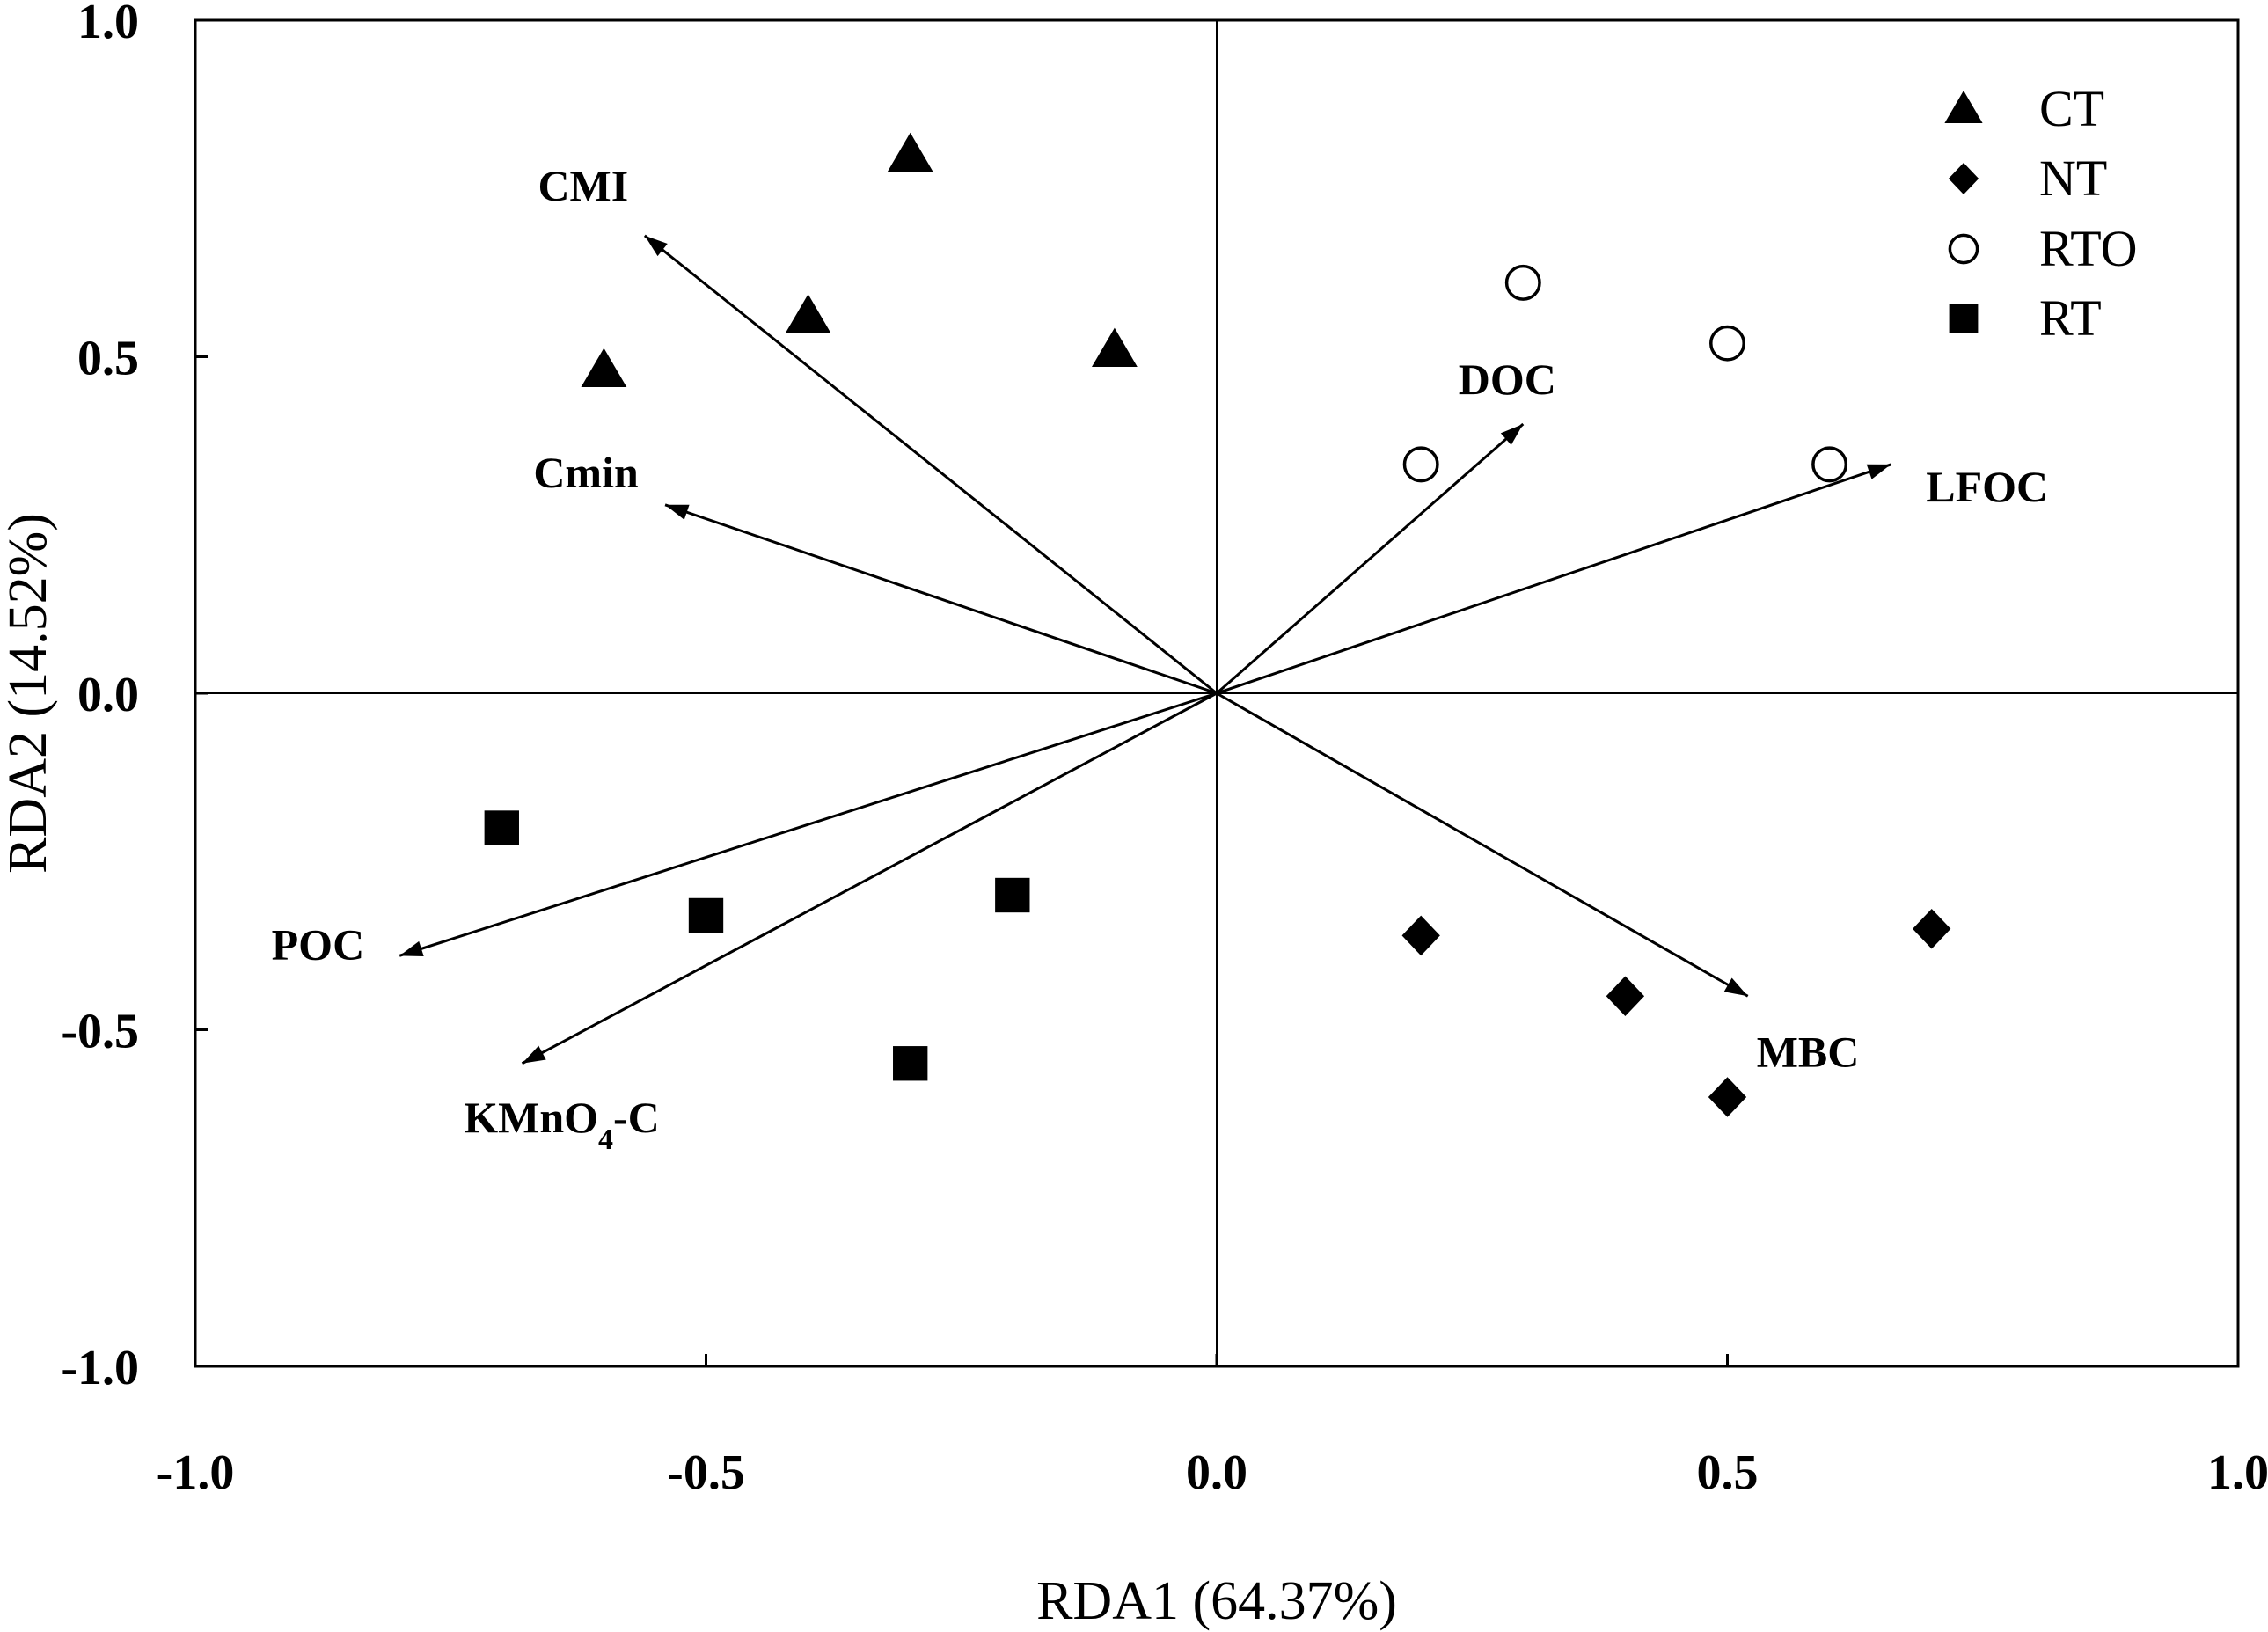 This screenshot has height=1632, width=2268. What do you see at coordinates (1808, 1051) in the screenshot?
I see `vector-label-mbc: MBC` at bounding box center [1808, 1051].